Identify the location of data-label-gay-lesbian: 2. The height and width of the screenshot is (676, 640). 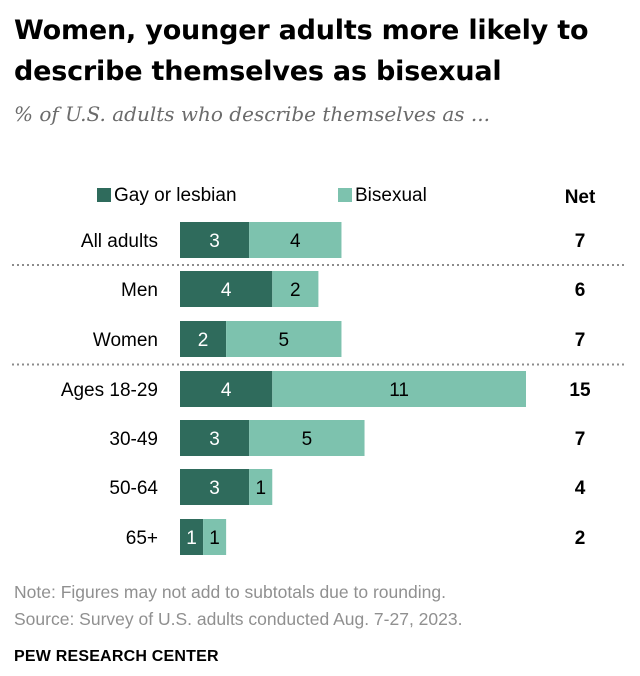
(203, 340).